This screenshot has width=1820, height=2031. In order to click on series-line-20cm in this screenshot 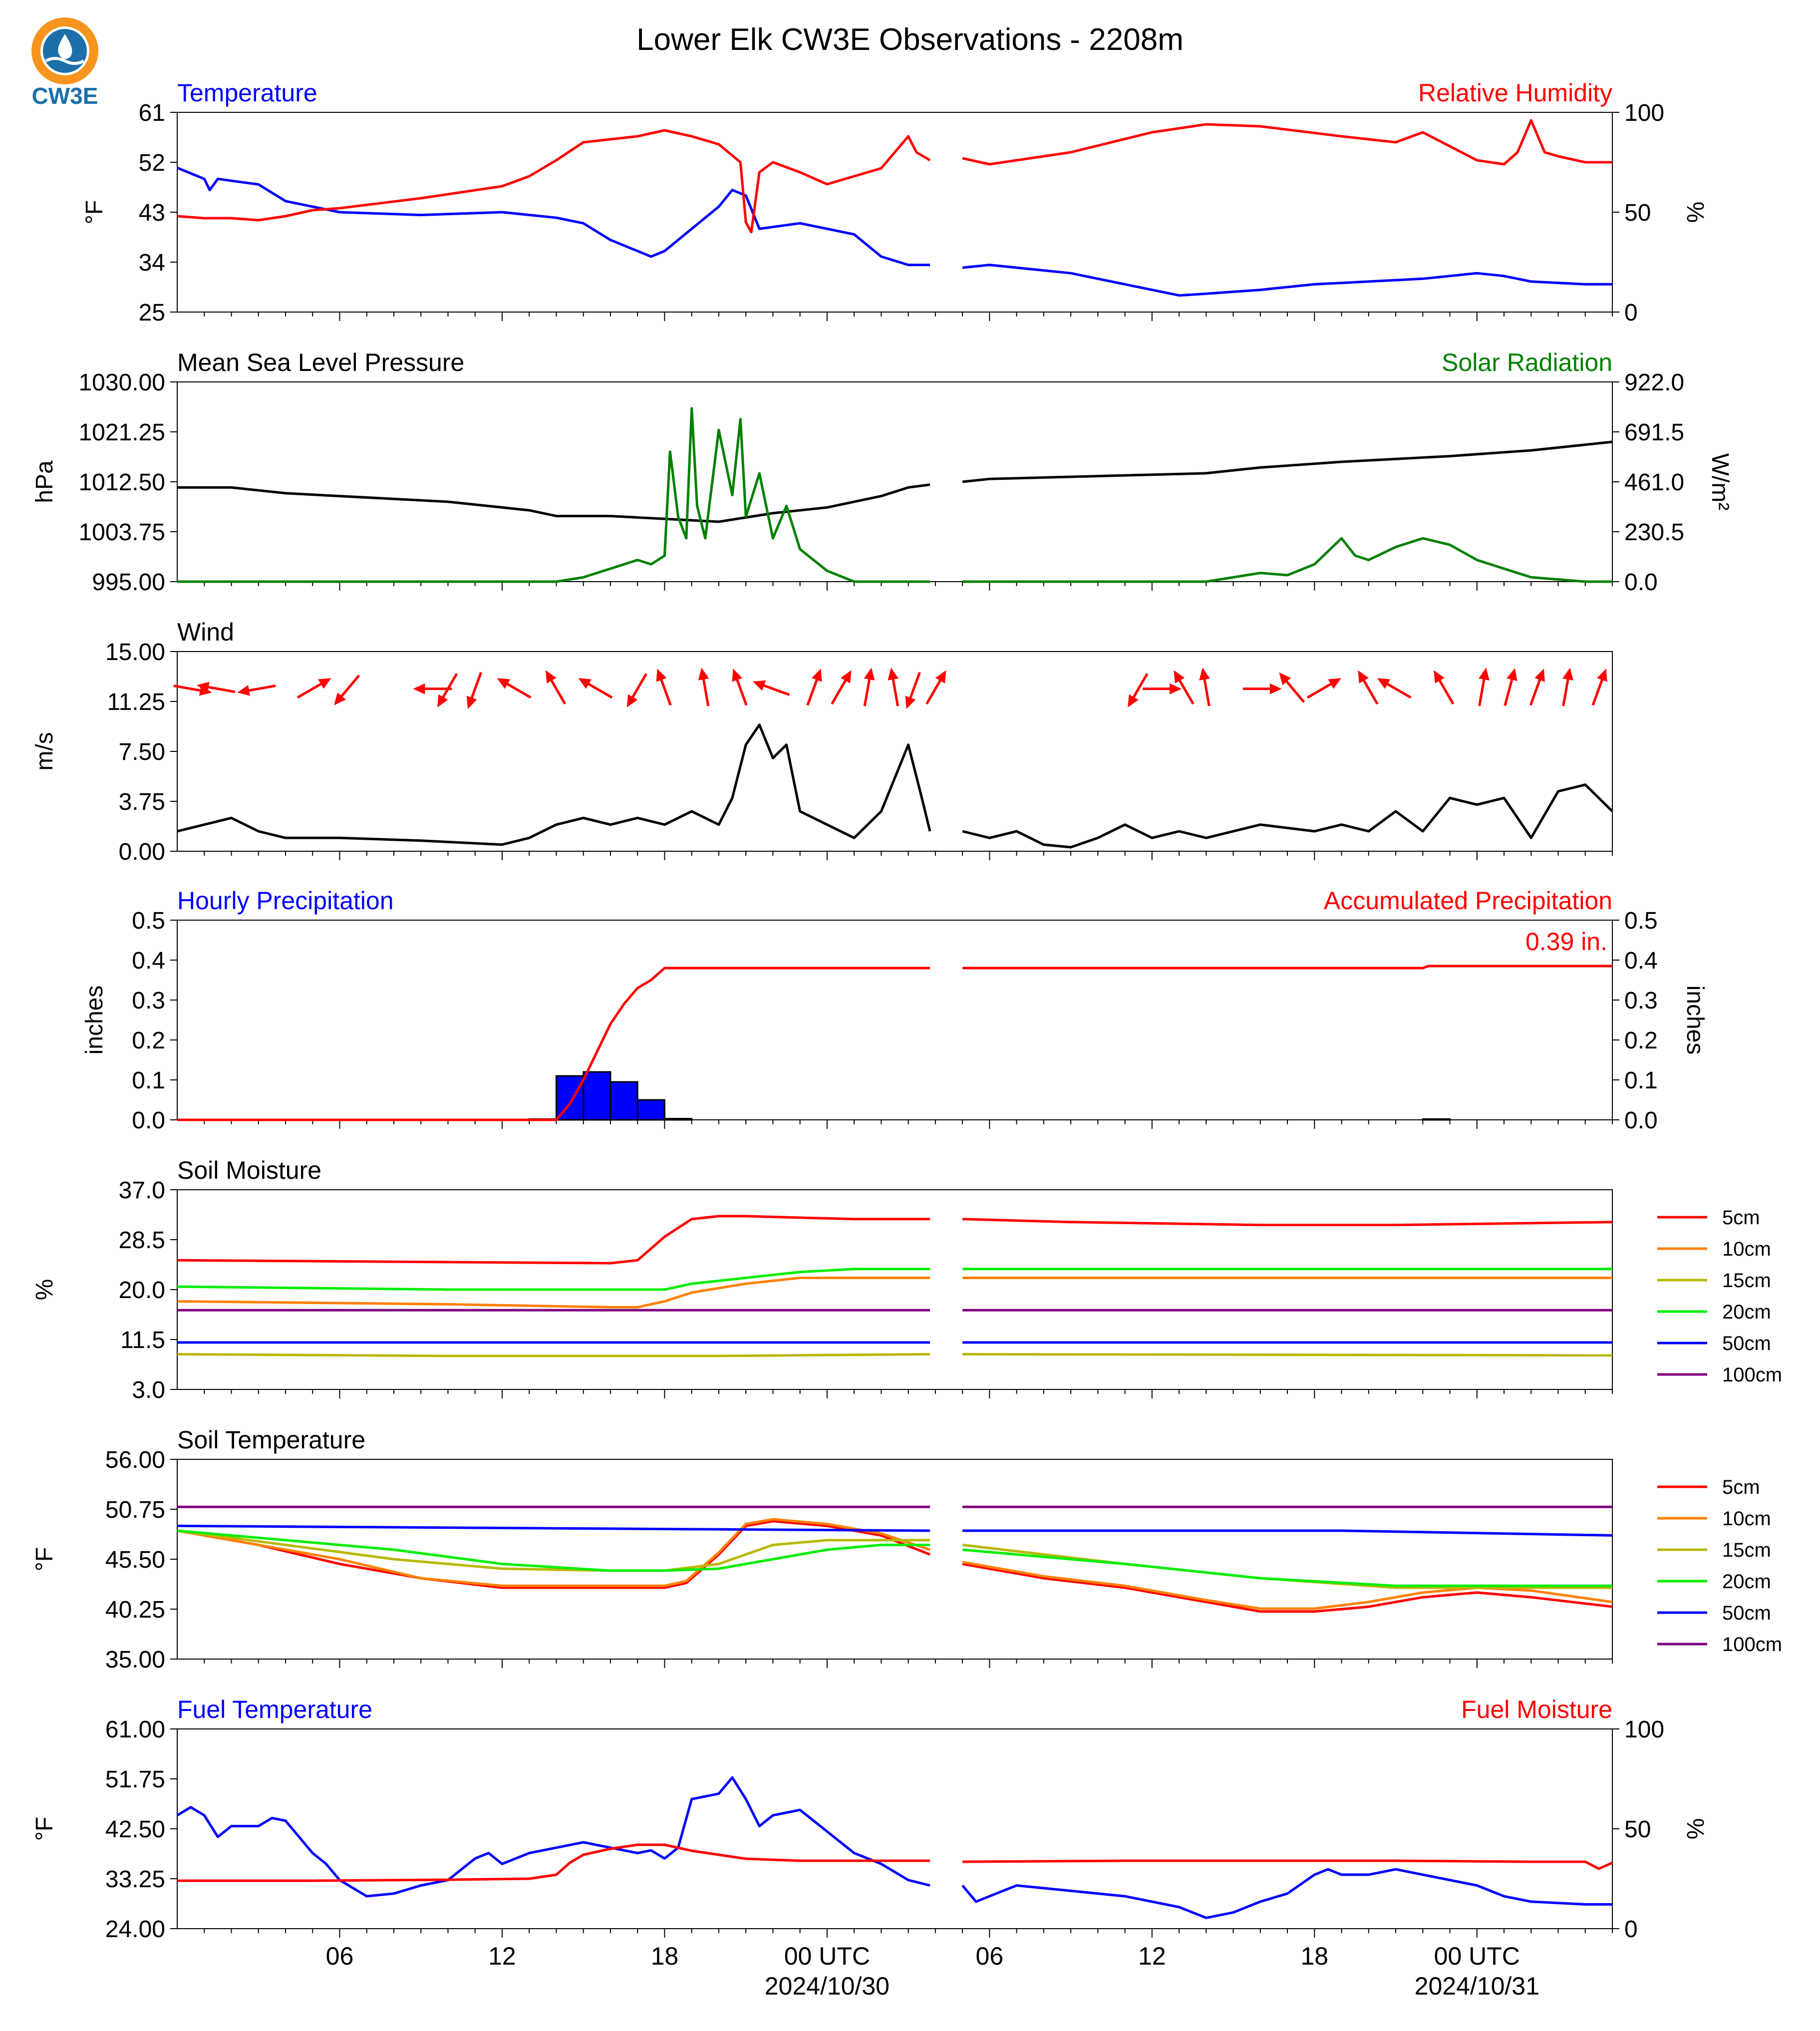, I will do `click(553, 1280)`.